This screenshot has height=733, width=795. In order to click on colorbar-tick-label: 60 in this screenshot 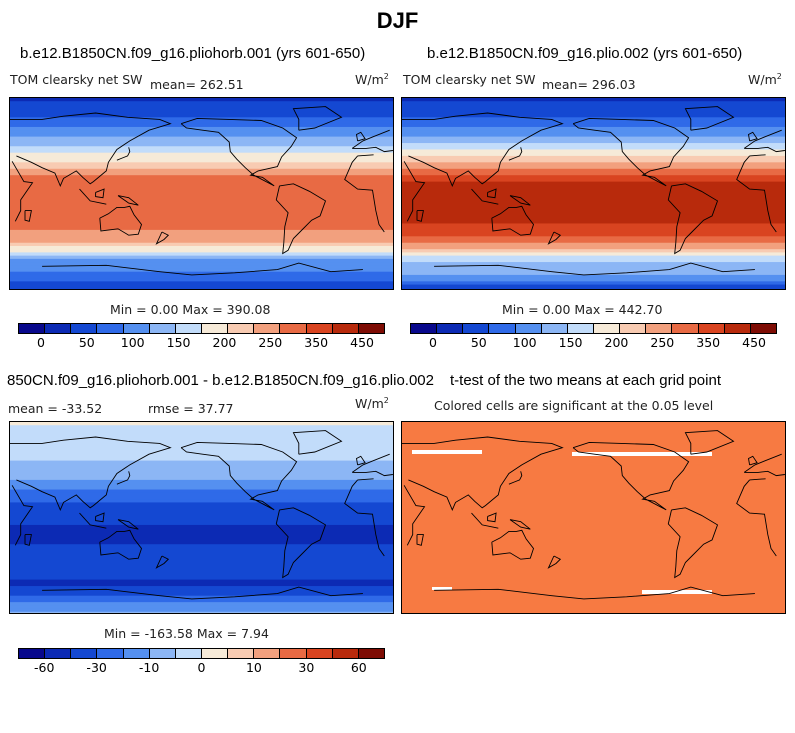, I will do `click(358, 667)`.